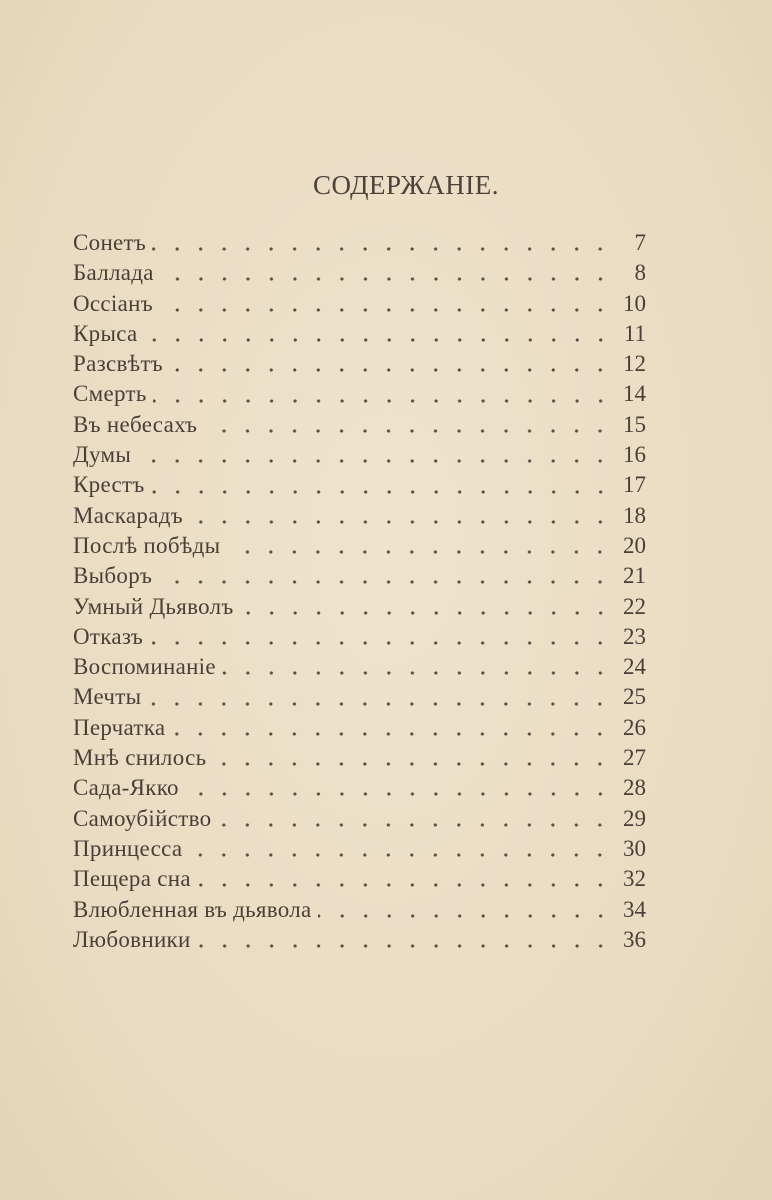  What do you see at coordinates (113, 303) in the screenshot?
I see `entry-title: Оссіанъ` at bounding box center [113, 303].